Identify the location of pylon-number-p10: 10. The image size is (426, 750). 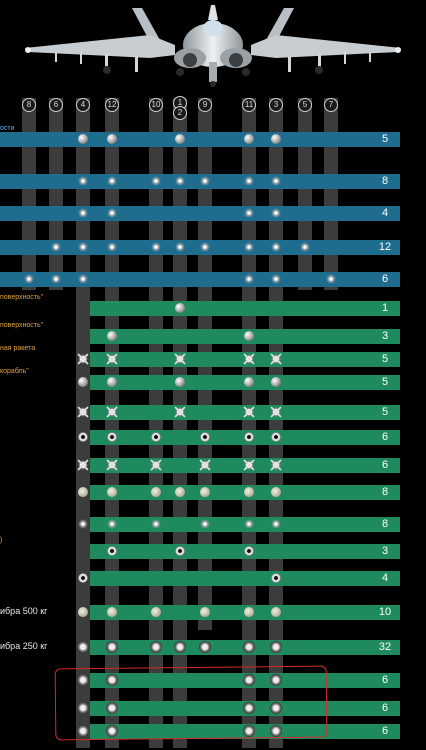
(156, 105).